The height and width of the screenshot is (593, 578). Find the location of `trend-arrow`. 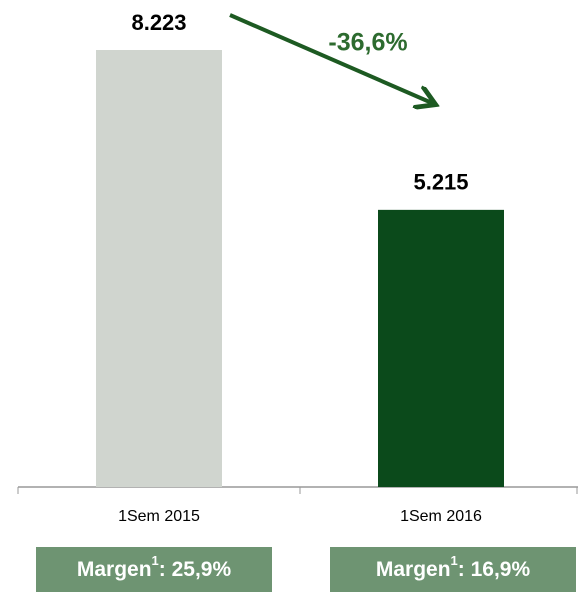

trend-arrow is located at coordinates (330, 58).